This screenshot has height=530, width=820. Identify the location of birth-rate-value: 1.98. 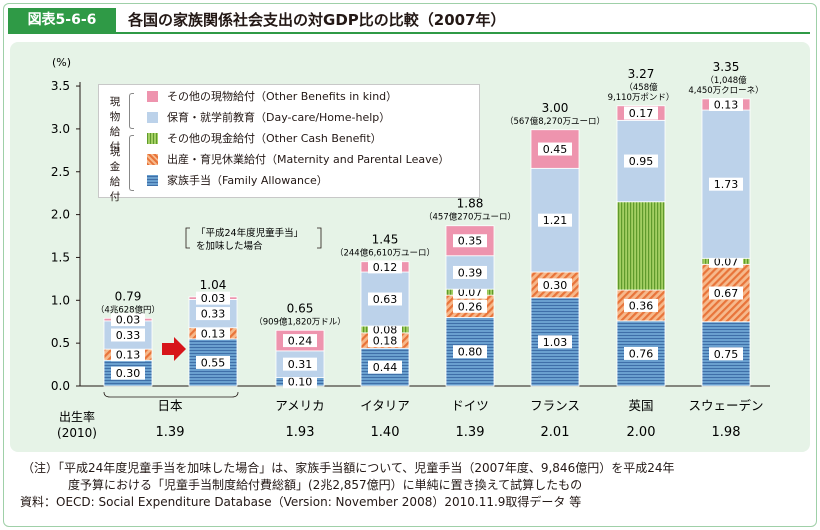
(726, 432).